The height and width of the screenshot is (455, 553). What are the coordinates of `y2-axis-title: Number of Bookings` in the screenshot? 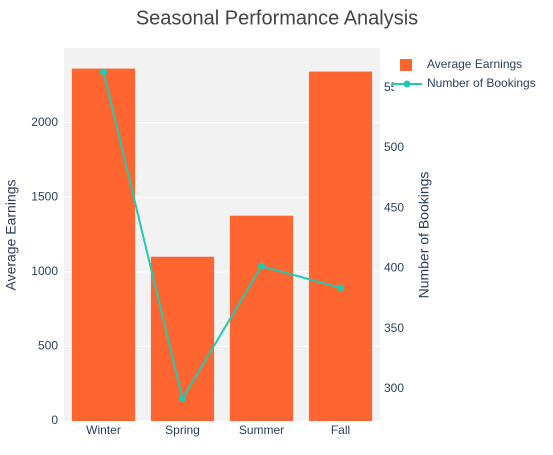 It's located at (424, 235).